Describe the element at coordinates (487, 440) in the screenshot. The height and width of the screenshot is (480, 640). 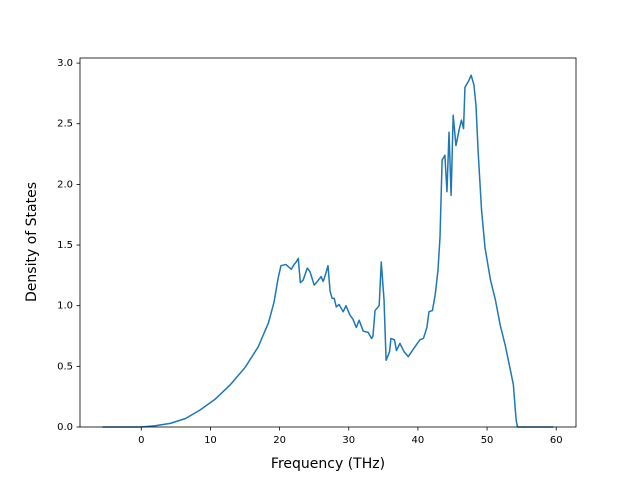
I see `x-tick-label: 50` at that location.